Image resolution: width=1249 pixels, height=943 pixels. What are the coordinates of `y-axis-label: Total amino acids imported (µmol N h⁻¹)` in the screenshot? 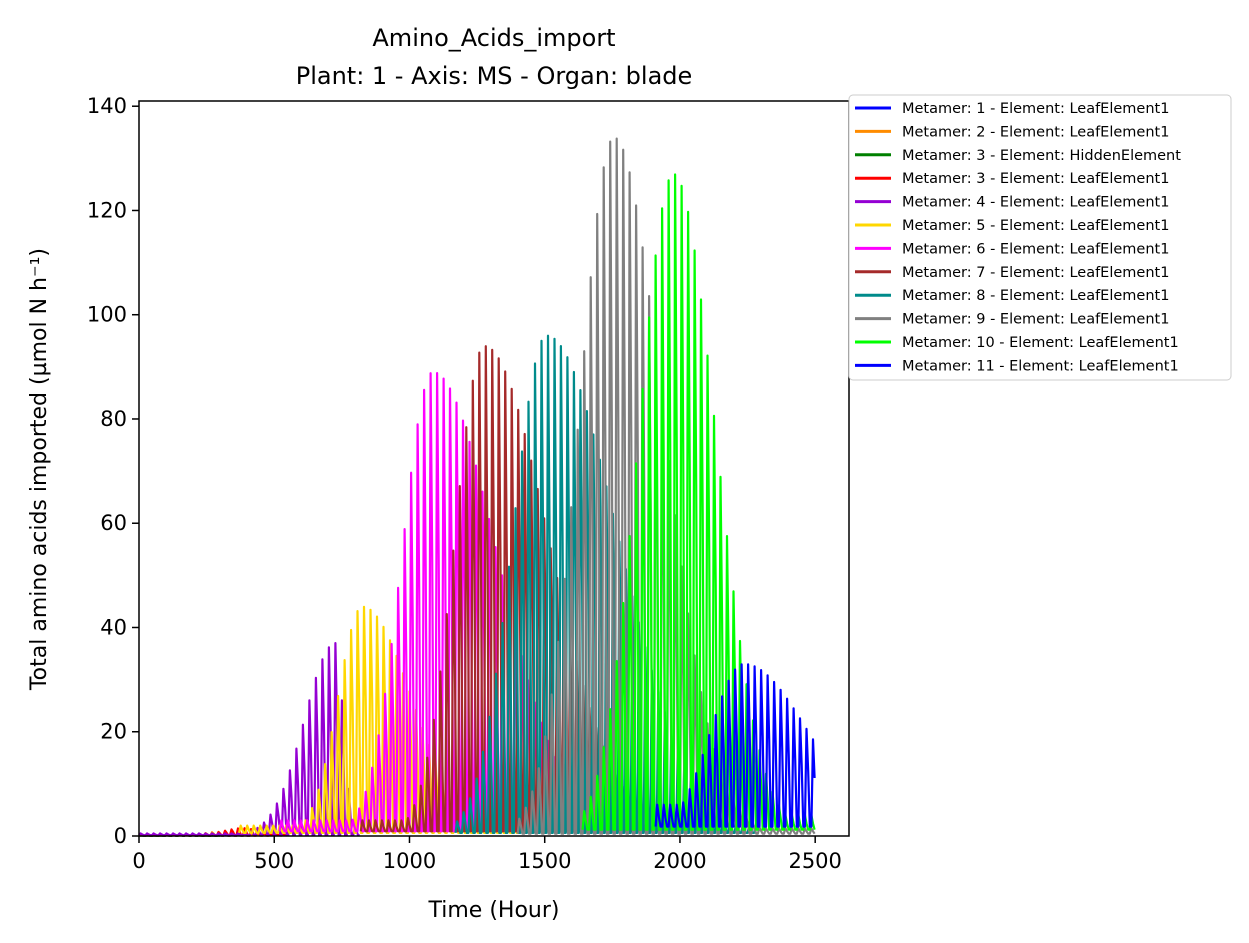 It's located at (39, 469).